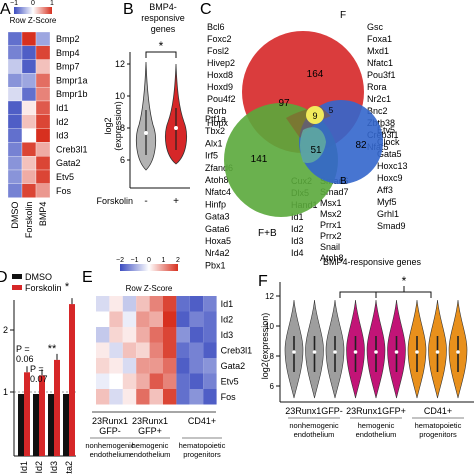 The image size is (474, 474). What do you see at coordinates (17, 276) in the screenshot?
I see `panel-d-legend-dmso-swatch` at bounding box center [17, 276].